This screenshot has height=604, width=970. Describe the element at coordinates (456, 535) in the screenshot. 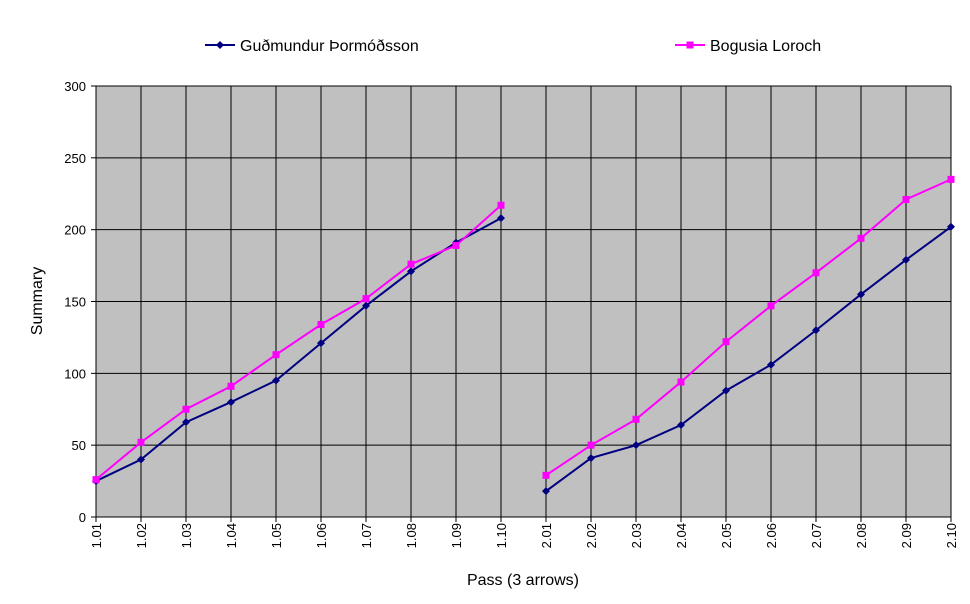

I see `x-tick-label: 1.09` at that location.